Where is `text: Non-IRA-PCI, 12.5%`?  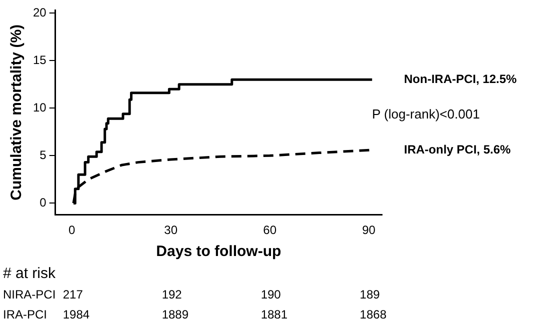
text: Non-IRA-PCI, 12.5% is located at coordinates (461, 79).